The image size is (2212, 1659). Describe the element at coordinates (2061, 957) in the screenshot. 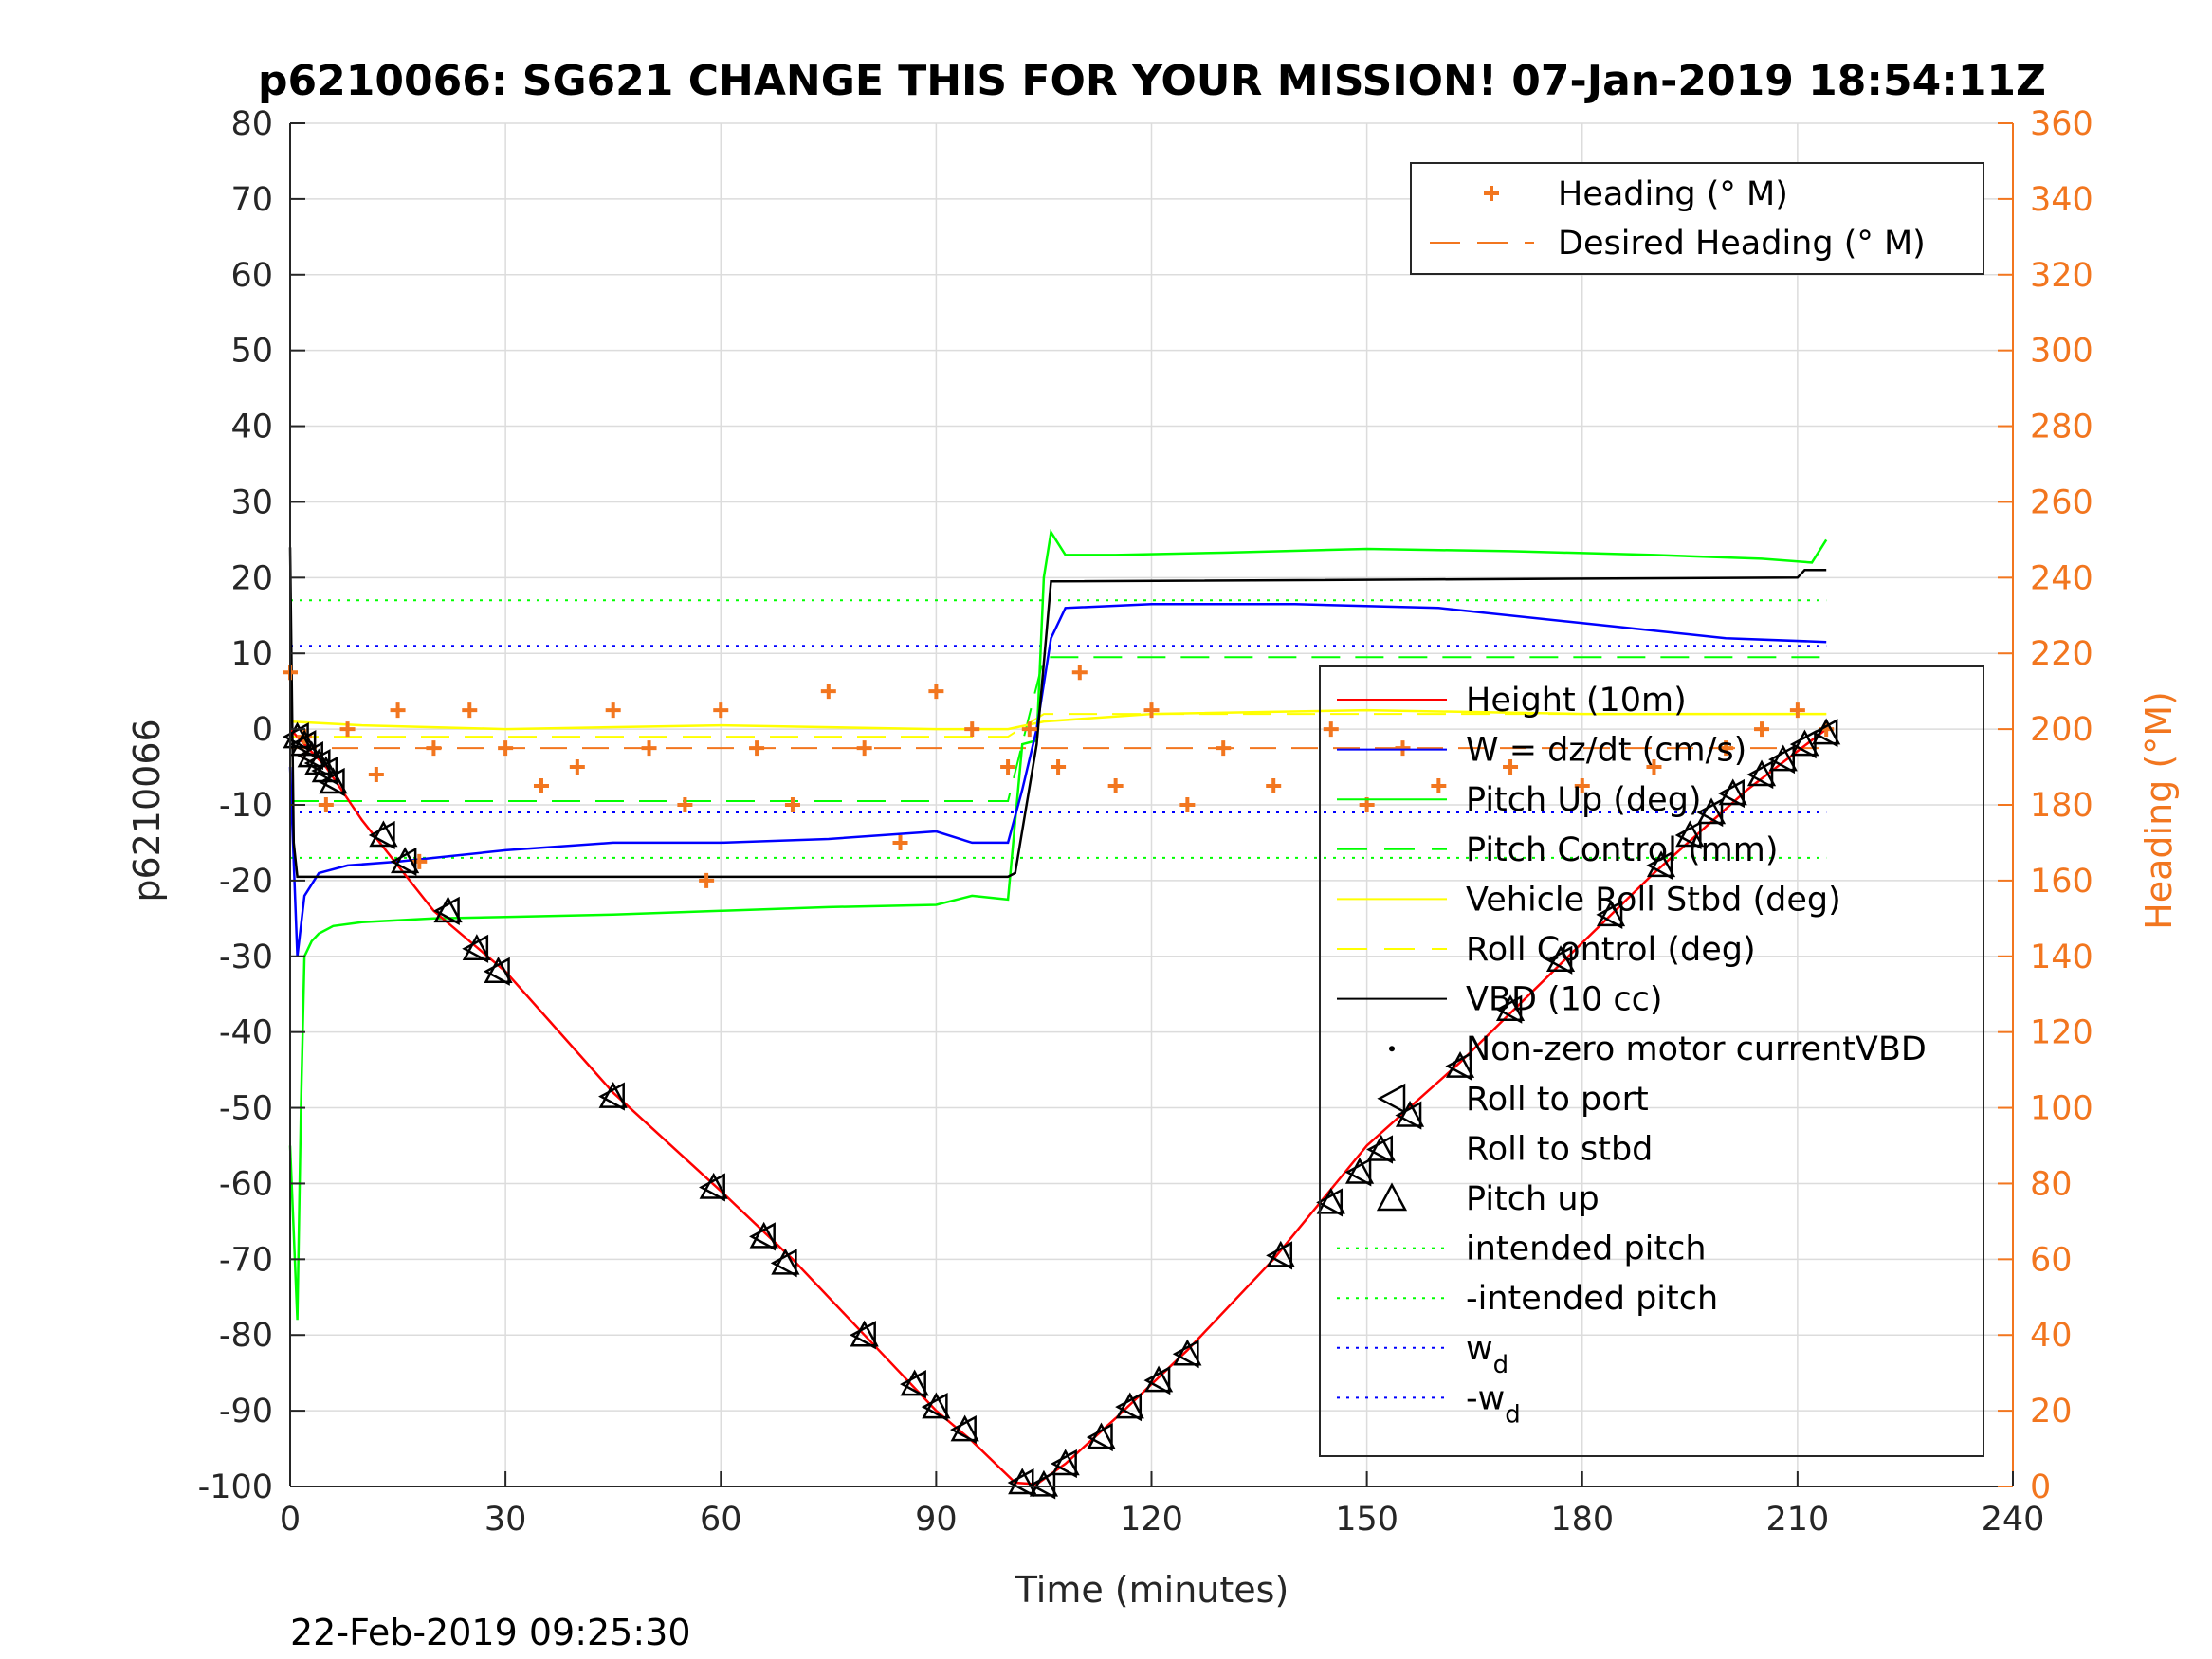

I see `y-right-tick-label: 140` at that location.